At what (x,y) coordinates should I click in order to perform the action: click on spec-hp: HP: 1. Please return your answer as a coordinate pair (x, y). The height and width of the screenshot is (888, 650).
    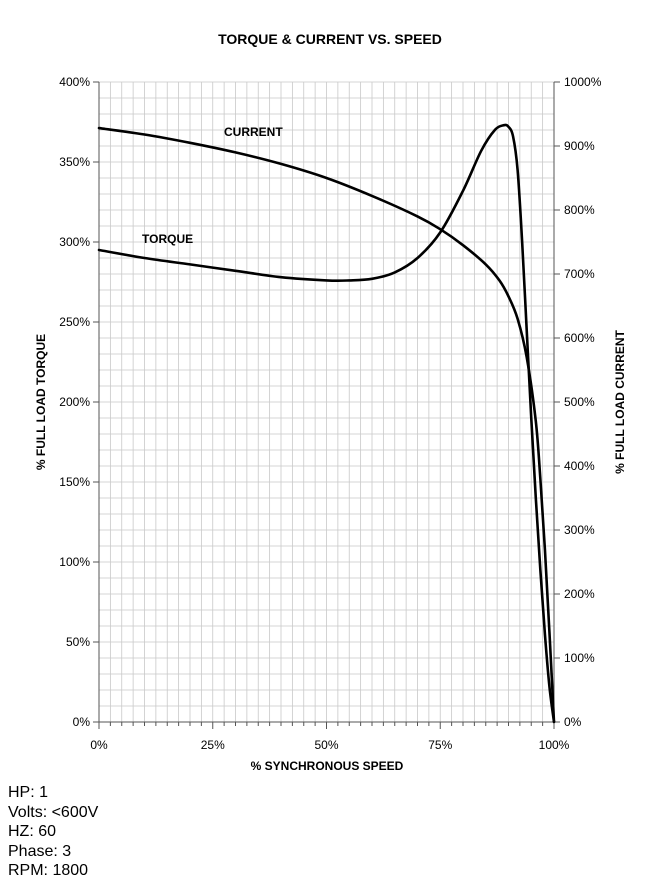
    Looking at the image, I should click on (28, 792).